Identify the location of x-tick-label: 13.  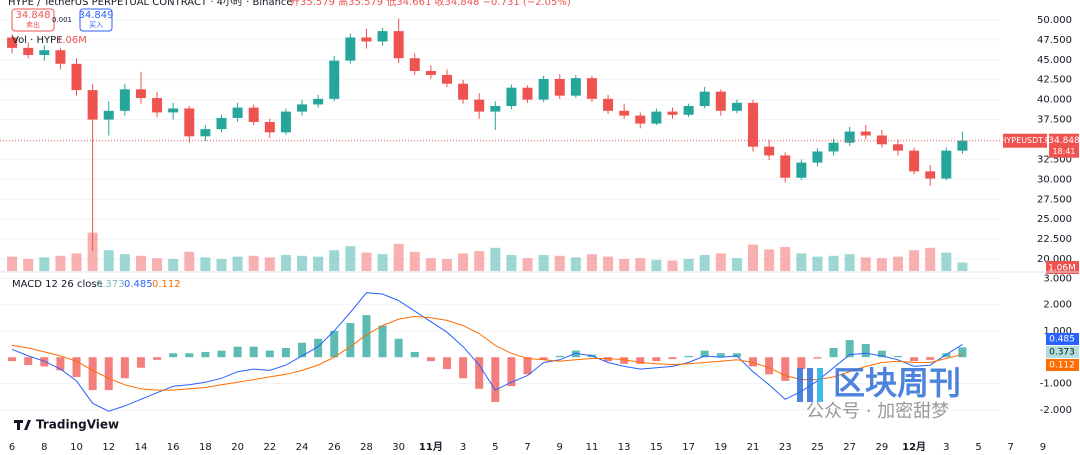
(624, 447).